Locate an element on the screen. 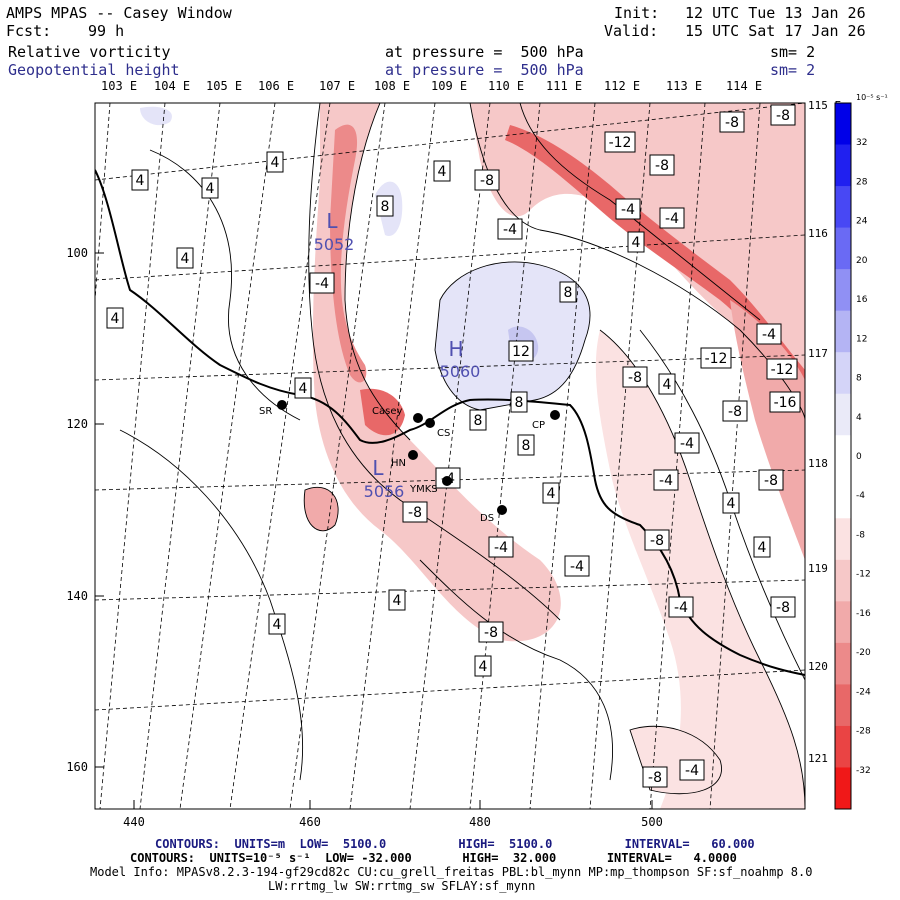 Image resolution: width=900 pixels, height=900 pixels. negative-vorticity-band-east-core is located at coordinates (655, 260).